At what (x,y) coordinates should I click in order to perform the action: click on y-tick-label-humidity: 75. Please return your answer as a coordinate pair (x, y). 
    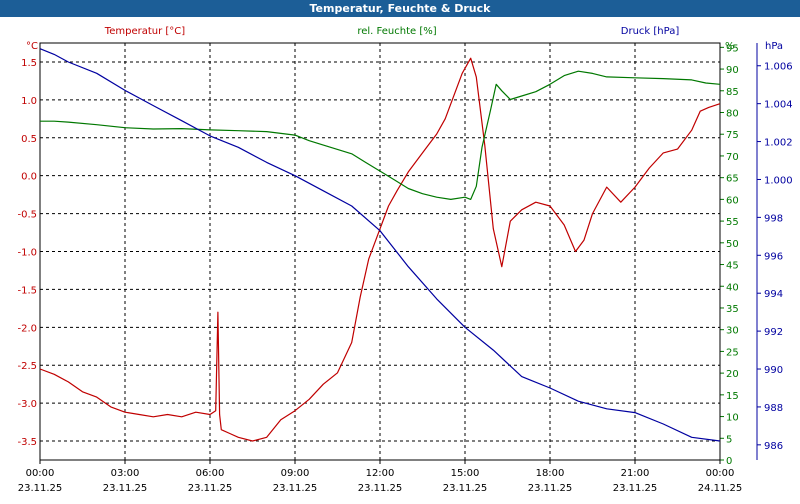
    Looking at the image, I should click on (732, 135).